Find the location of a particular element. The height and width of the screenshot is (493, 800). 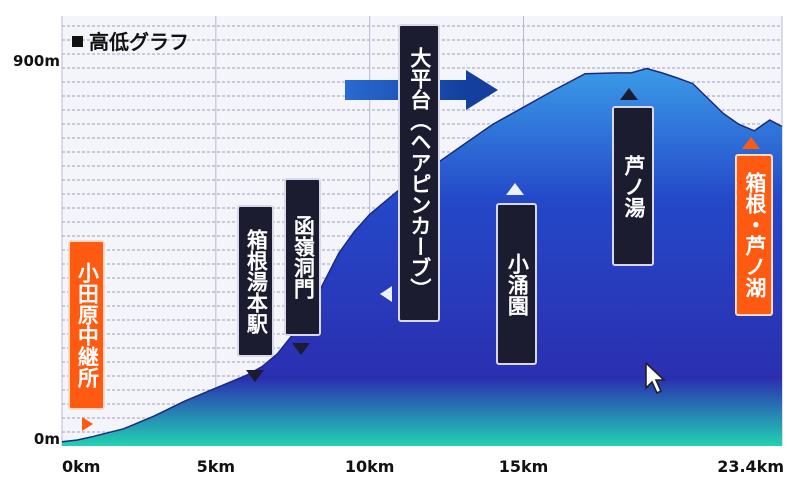

x-tick-label: 5km is located at coordinates (216, 466).